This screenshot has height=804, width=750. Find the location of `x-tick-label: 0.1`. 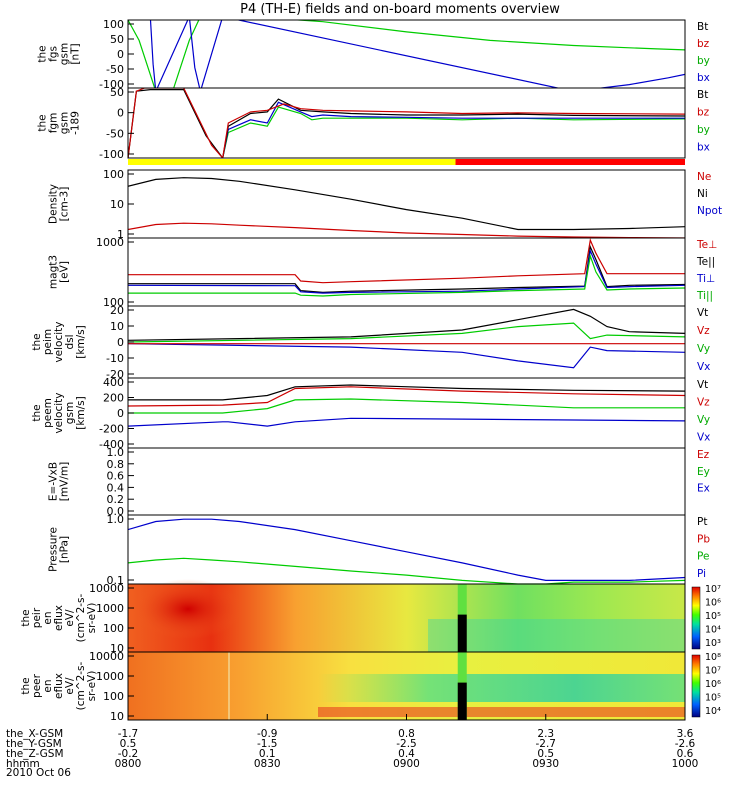

x-tick-label: 0.1 is located at coordinates (267, 754).